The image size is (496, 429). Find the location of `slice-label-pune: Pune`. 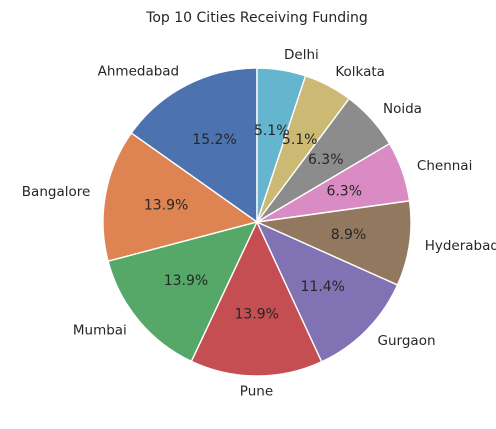

slice-label-pune: Pune is located at coordinates (256, 391).